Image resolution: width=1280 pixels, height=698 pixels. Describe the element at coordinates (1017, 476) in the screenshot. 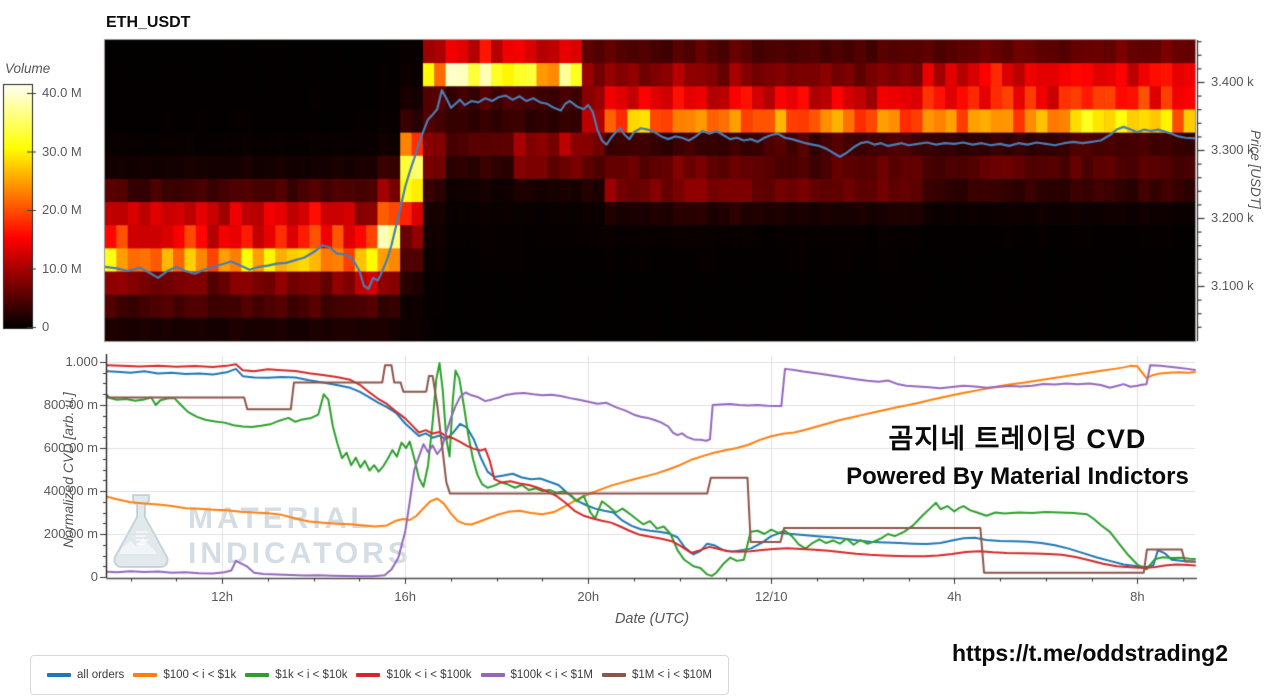

I see `annotation-powered-by: Powered By Material Indictors` at that location.